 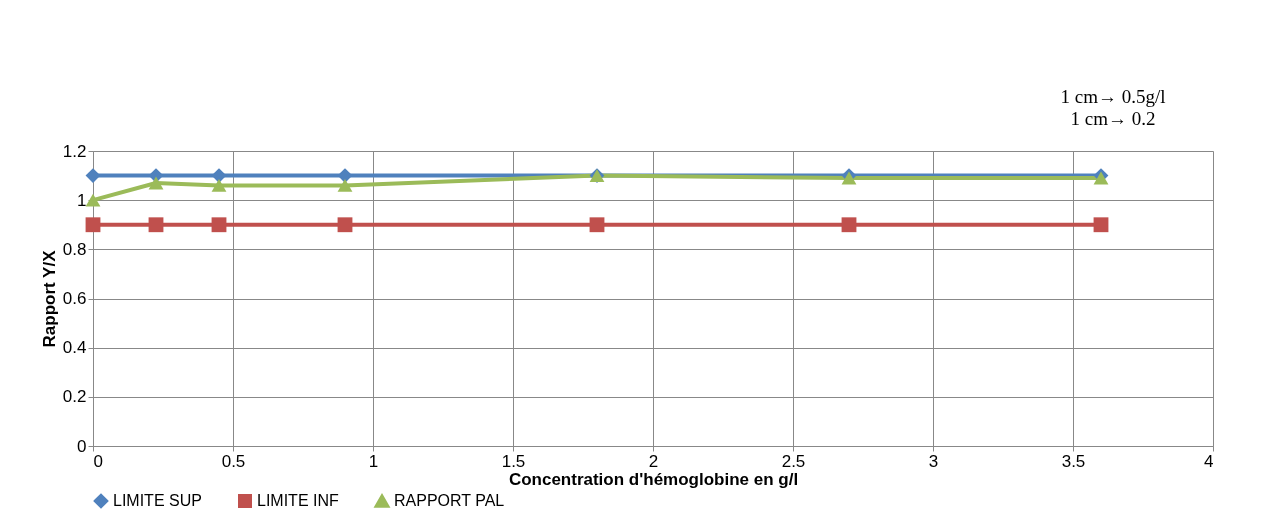 What do you see at coordinates (933, 461) in the screenshot?
I see `x-tick-label: 3` at bounding box center [933, 461].